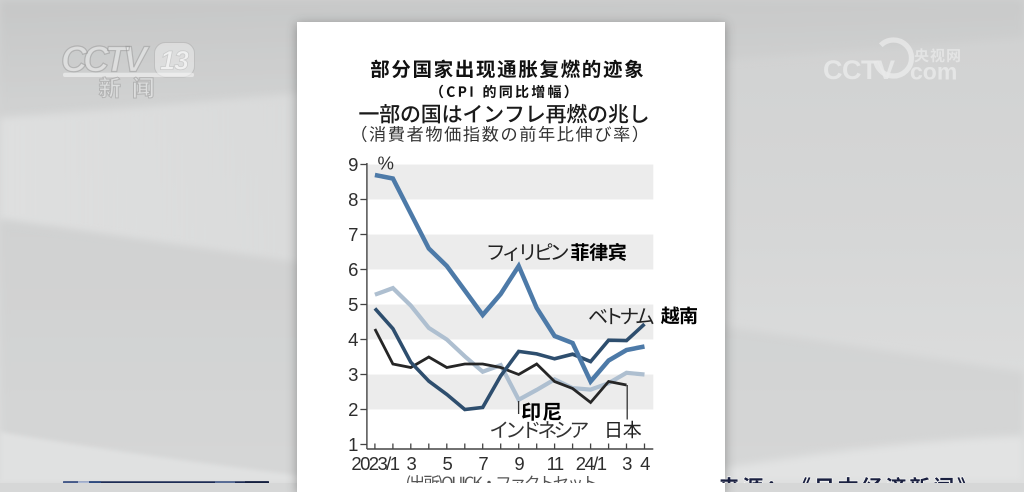 This screenshot has height=492, width=1024. I want to click on svg-text: 2023/1, so click(375, 463).